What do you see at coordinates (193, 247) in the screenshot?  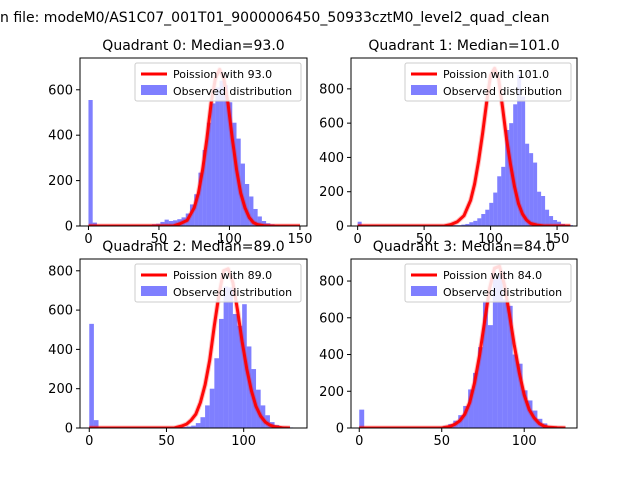 I see `chart-title: Quadrant 2: Median=89.0` at bounding box center [193, 247].